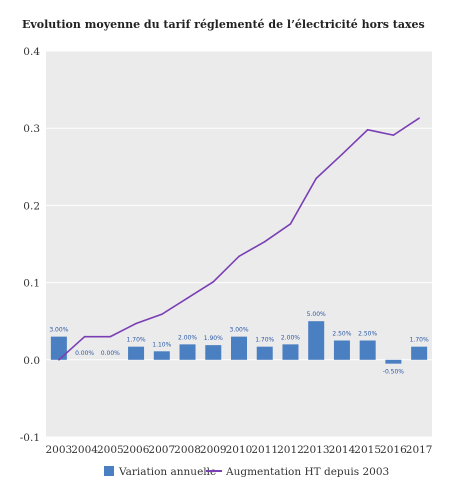 The height and width of the screenshot is (500, 453). Describe the element at coordinates (367, 450) in the screenshot. I see `x-tick-label: 2015` at that location.